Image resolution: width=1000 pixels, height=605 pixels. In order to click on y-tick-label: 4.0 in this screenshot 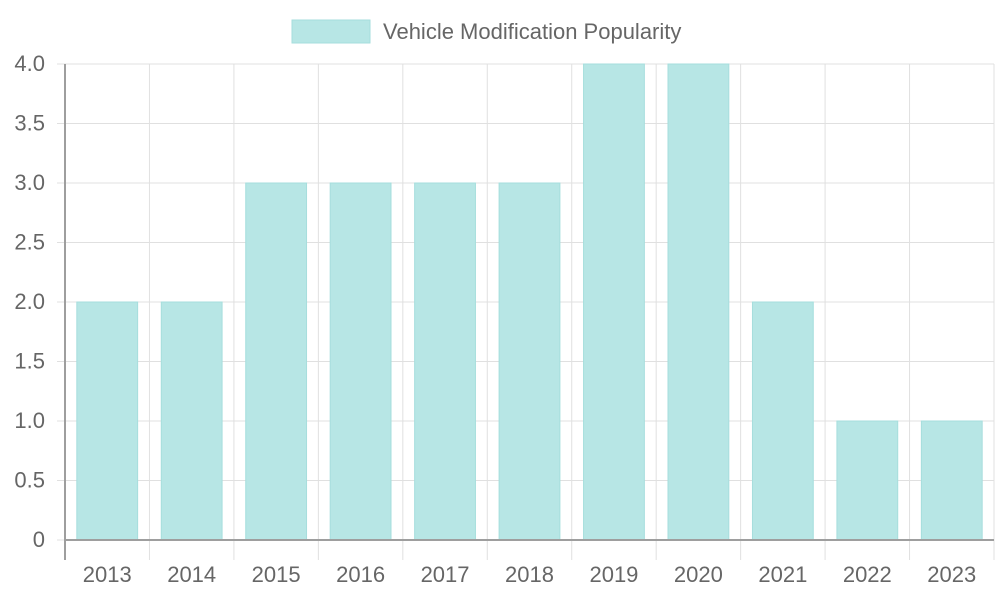, I will do `click(29, 63)`.